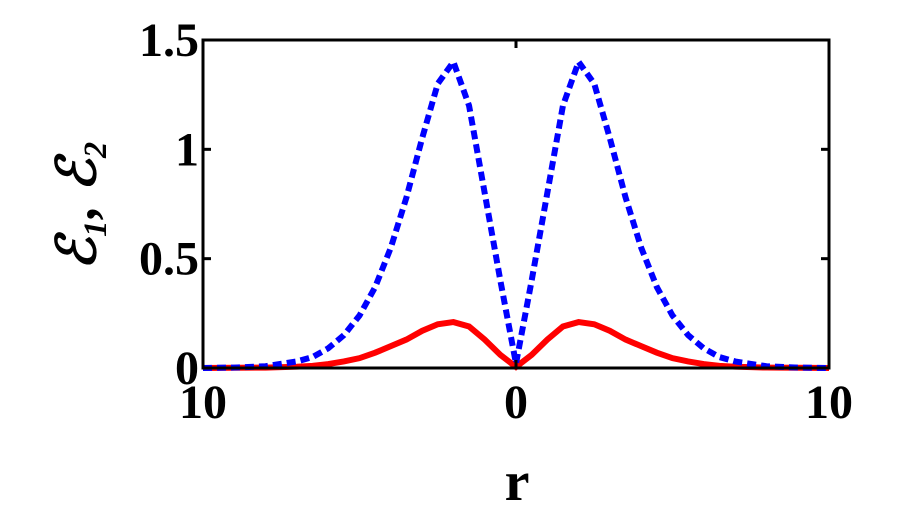 The image size is (916, 516). What do you see at coordinates (169, 259) in the screenshot?
I see `y-tick-label: 0.5` at bounding box center [169, 259].